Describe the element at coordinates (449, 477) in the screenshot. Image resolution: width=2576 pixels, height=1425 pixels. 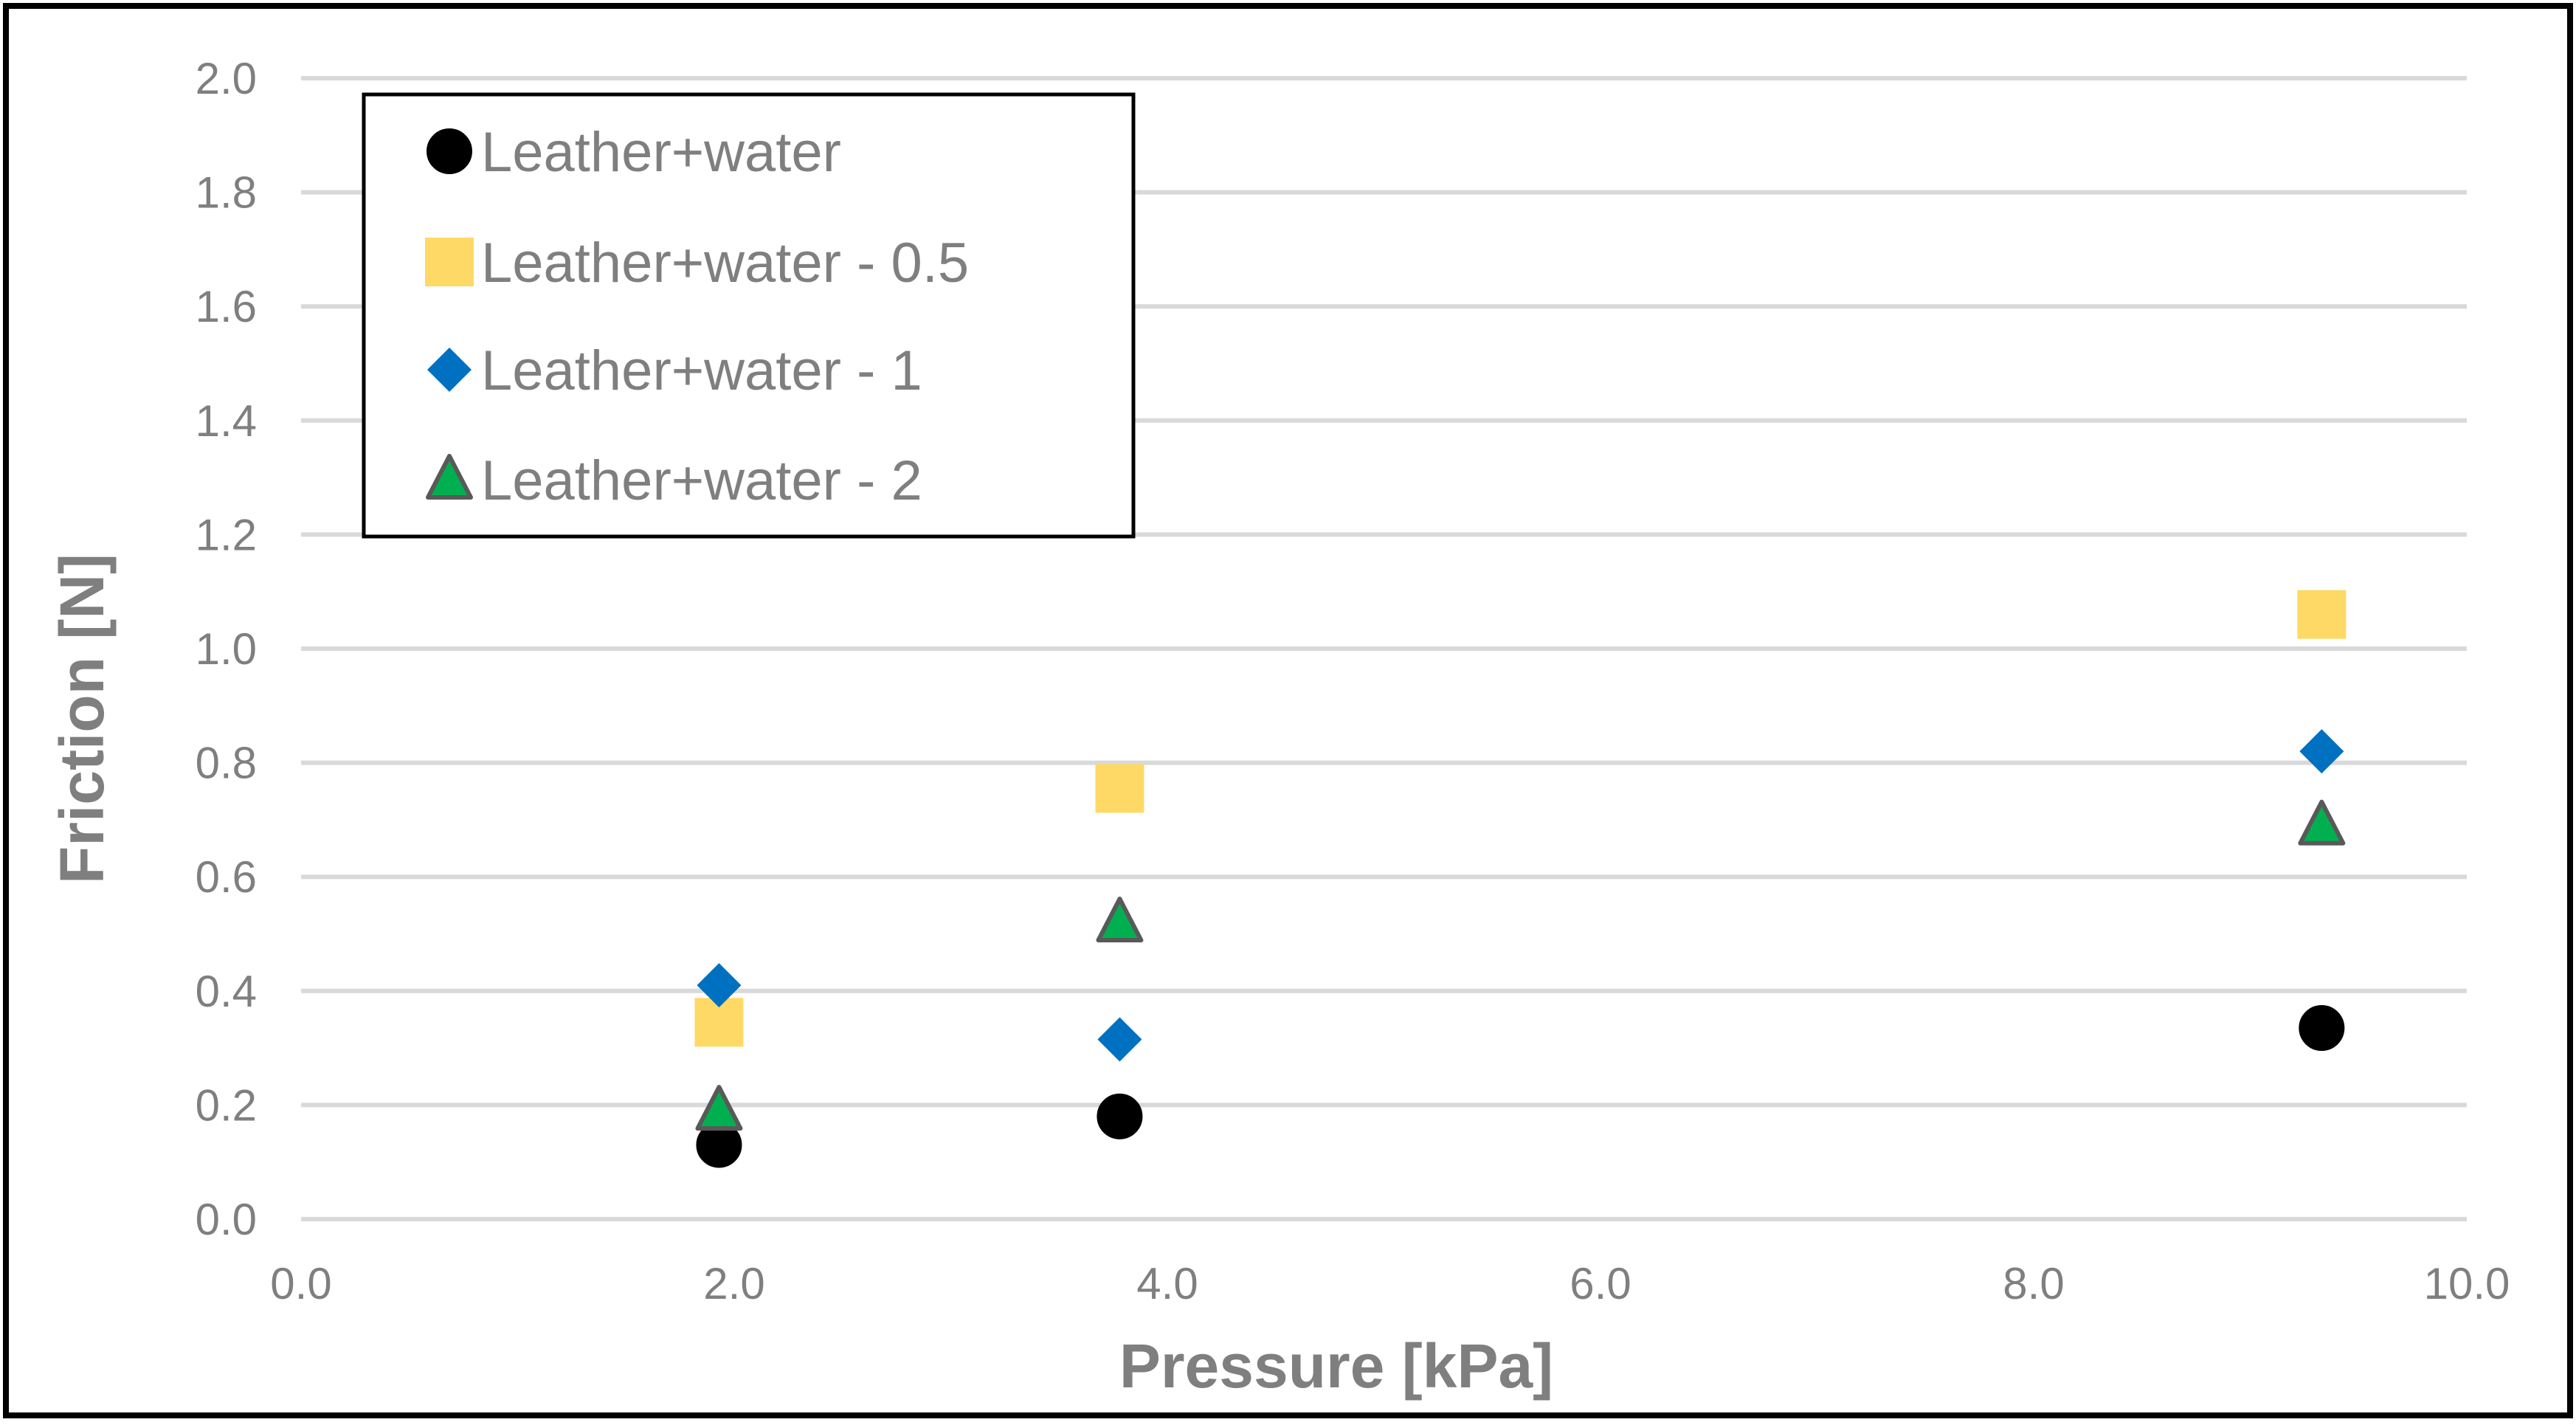
I see `legend-triangle-marker` at that location.